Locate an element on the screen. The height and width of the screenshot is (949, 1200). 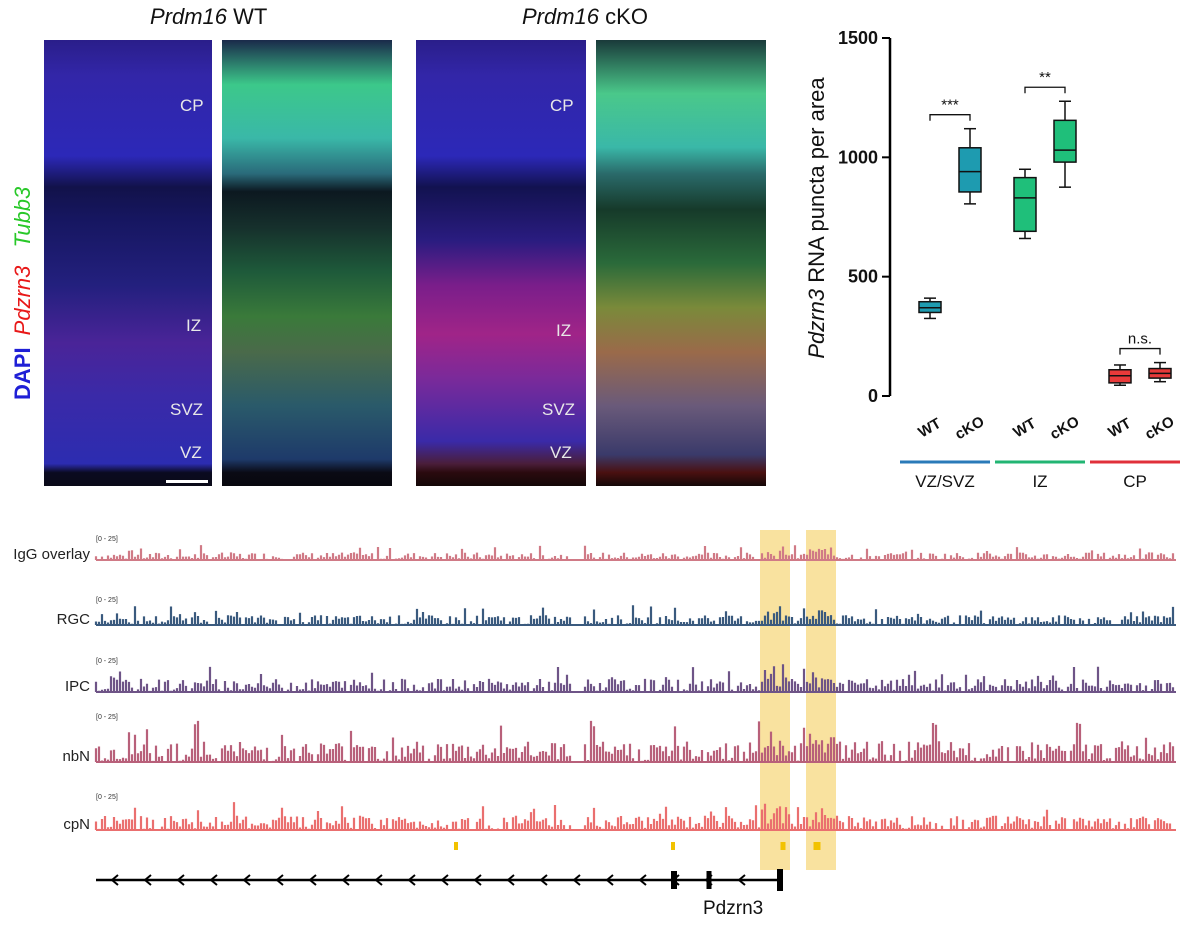
stain-legend: DAPI Pdzrn3 Tubb3 is located at coordinates (25, 260).